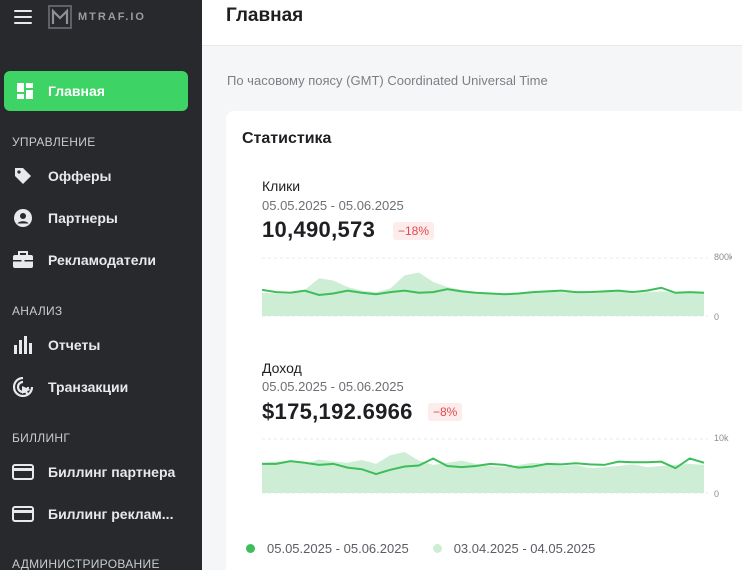 This screenshot has width=742, height=570. What do you see at coordinates (333, 205) in the screenshot?
I see `clicks-date-range: 05.05.2025 - 05.06.2025` at bounding box center [333, 205].